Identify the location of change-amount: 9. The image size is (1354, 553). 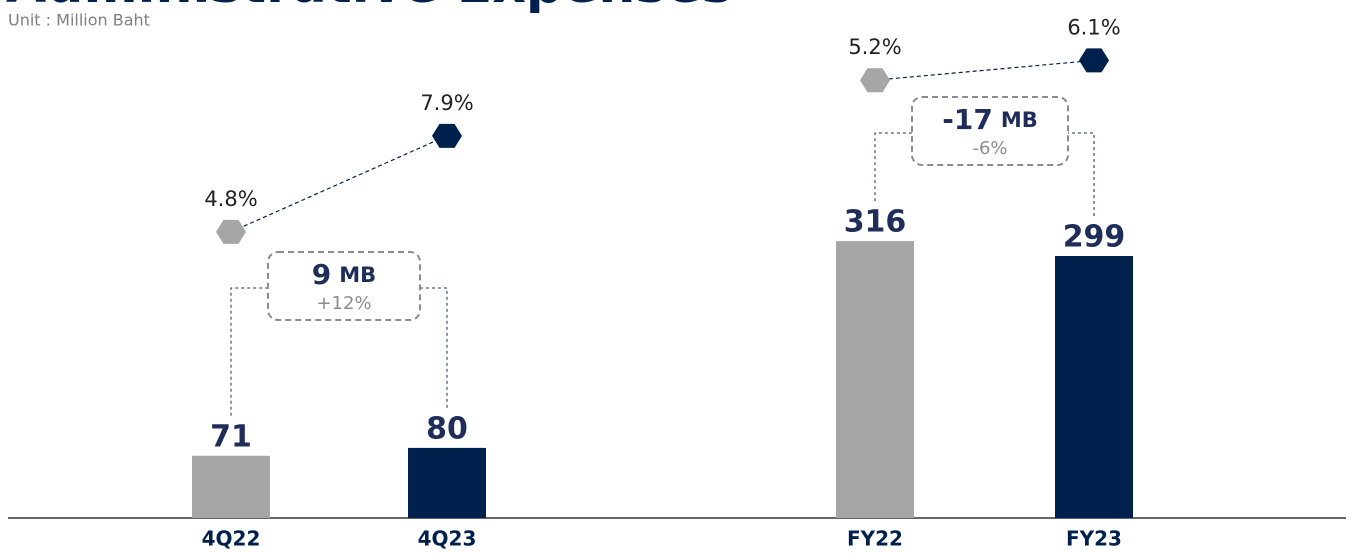
(321, 274).